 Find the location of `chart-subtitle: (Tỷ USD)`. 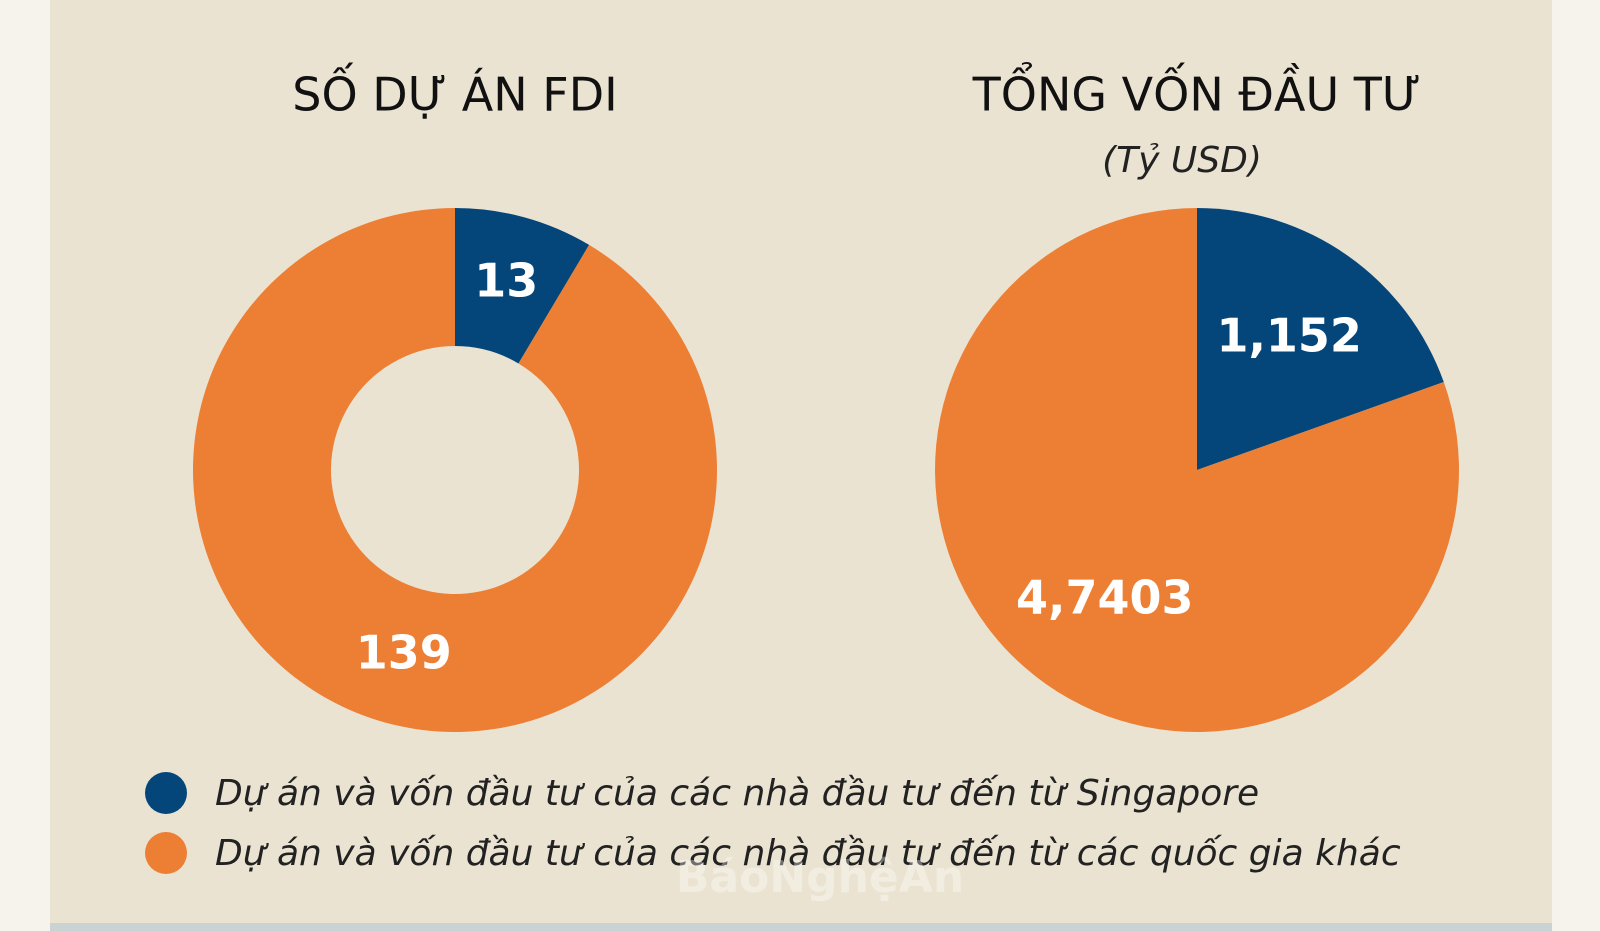

chart-subtitle: (Tỷ USD) is located at coordinates (1182, 160).